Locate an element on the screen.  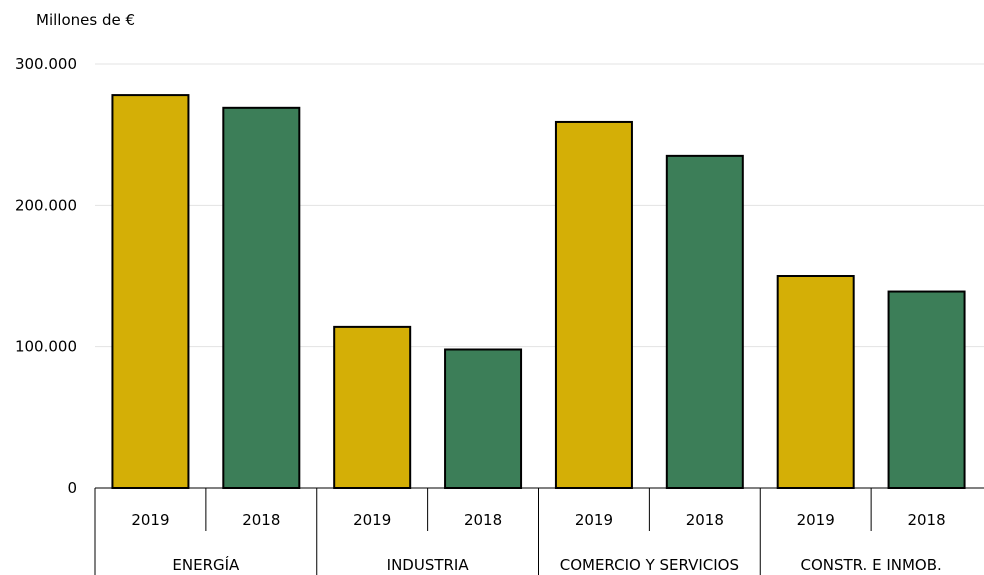
y-tick-label: 300.000 is located at coordinates (46, 64).